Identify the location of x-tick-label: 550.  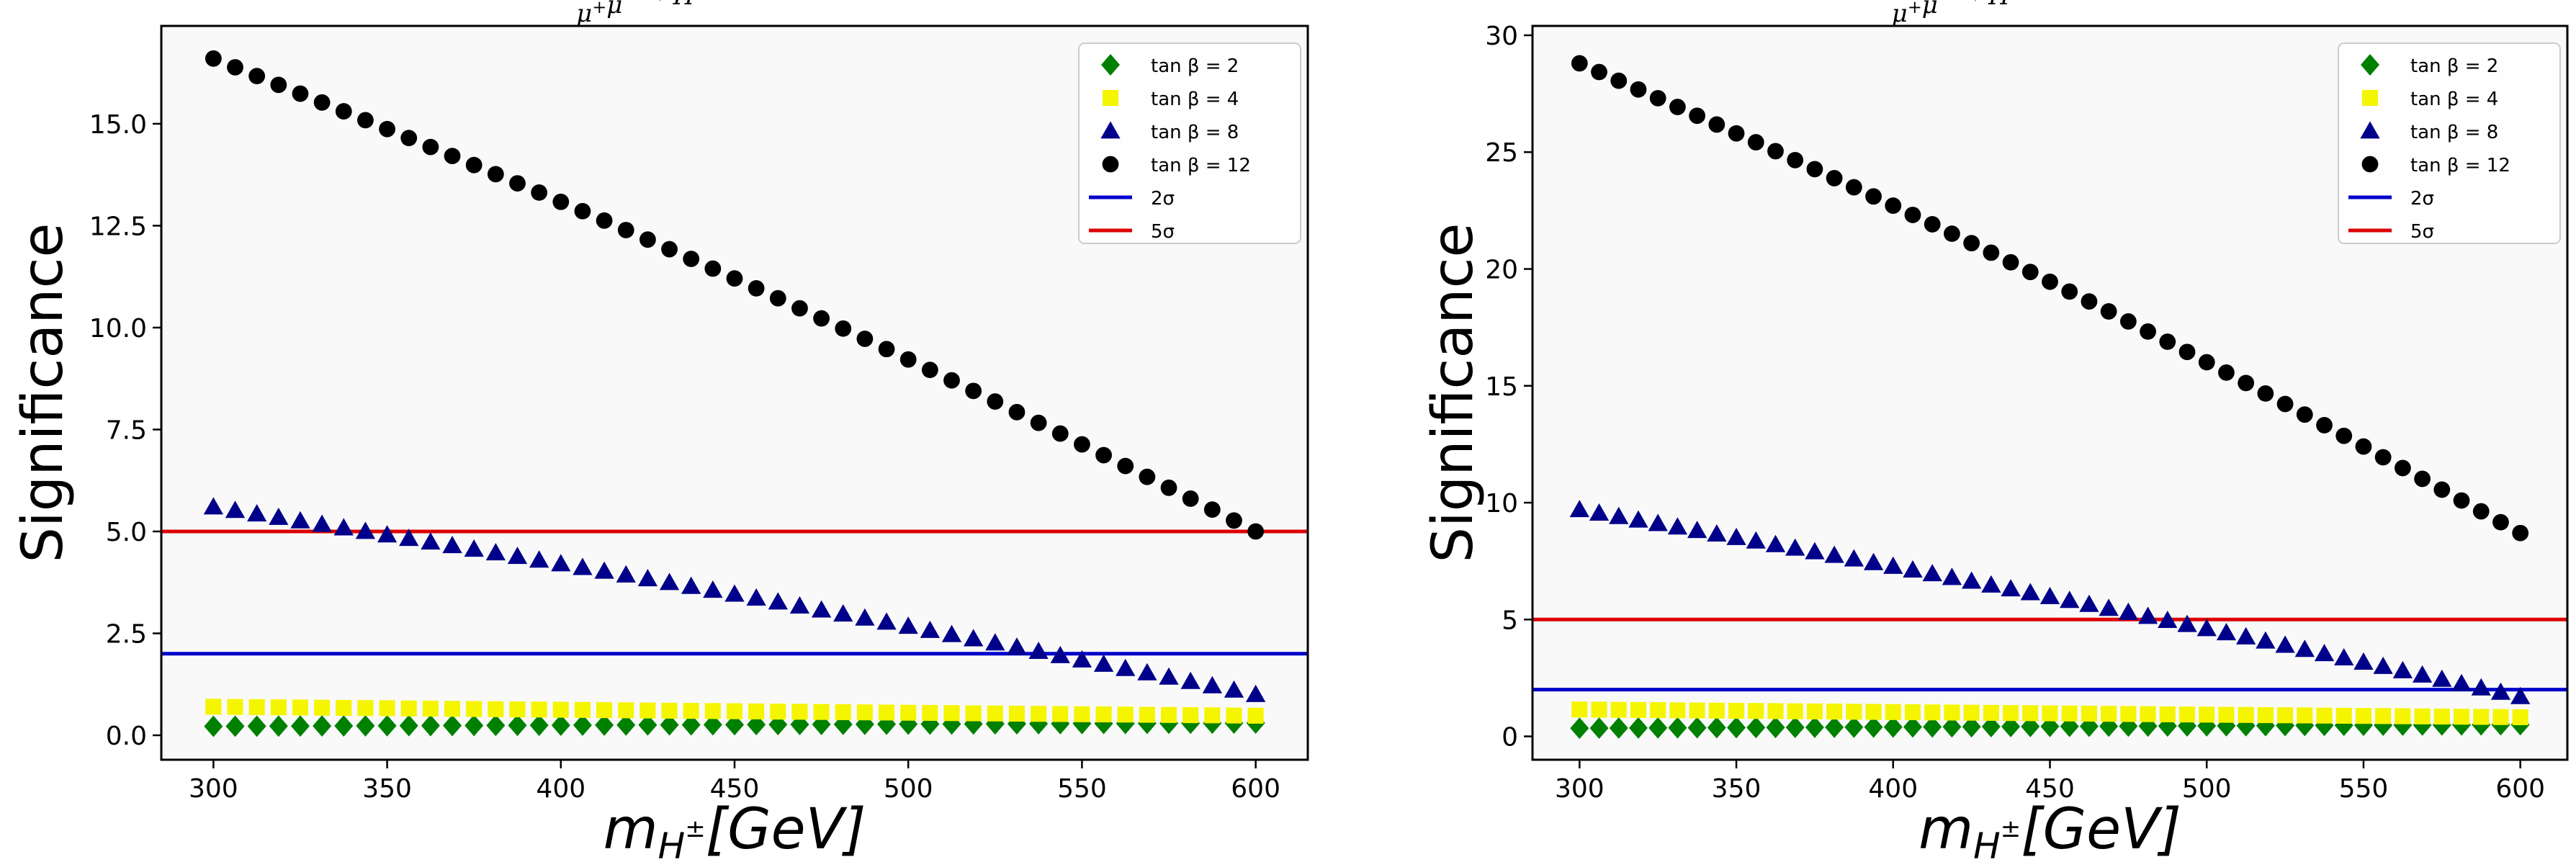
(1082, 789).